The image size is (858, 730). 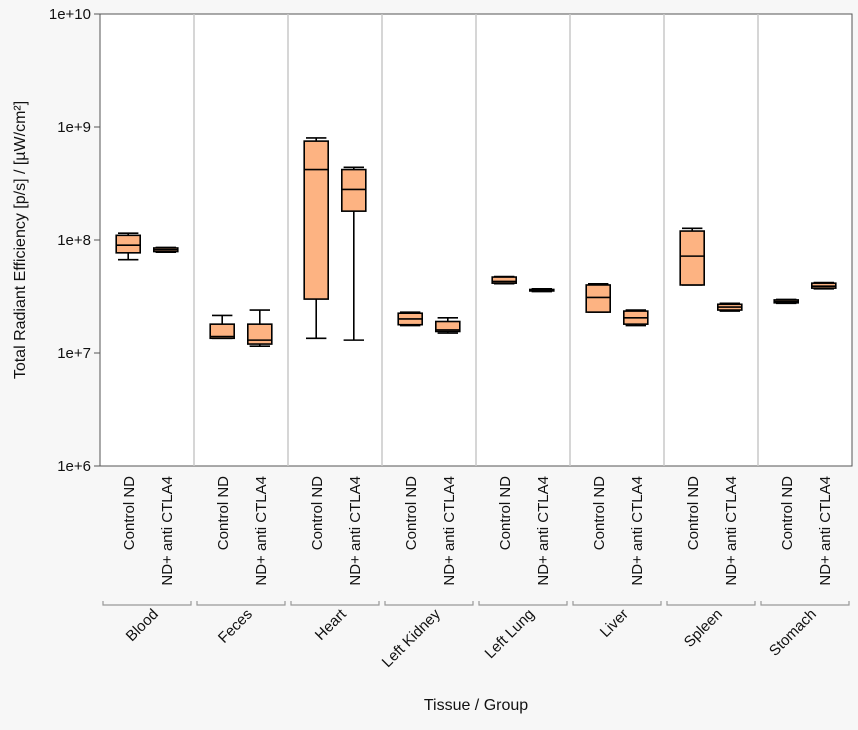 I want to click on box-left-kidney-control, so click(x=410, y=319).